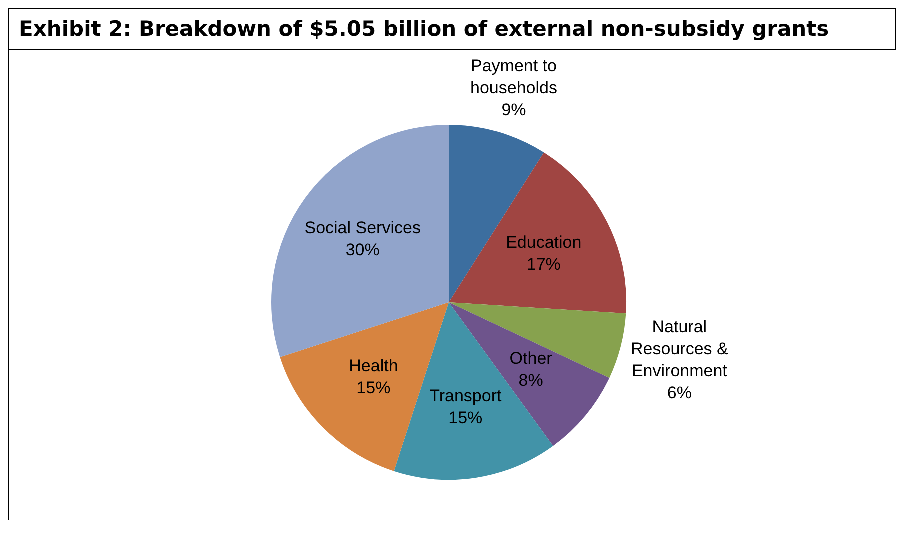  Describe the element at coordinates (544, 242) in the screenshot. I see `slice-label: Education` at that location.